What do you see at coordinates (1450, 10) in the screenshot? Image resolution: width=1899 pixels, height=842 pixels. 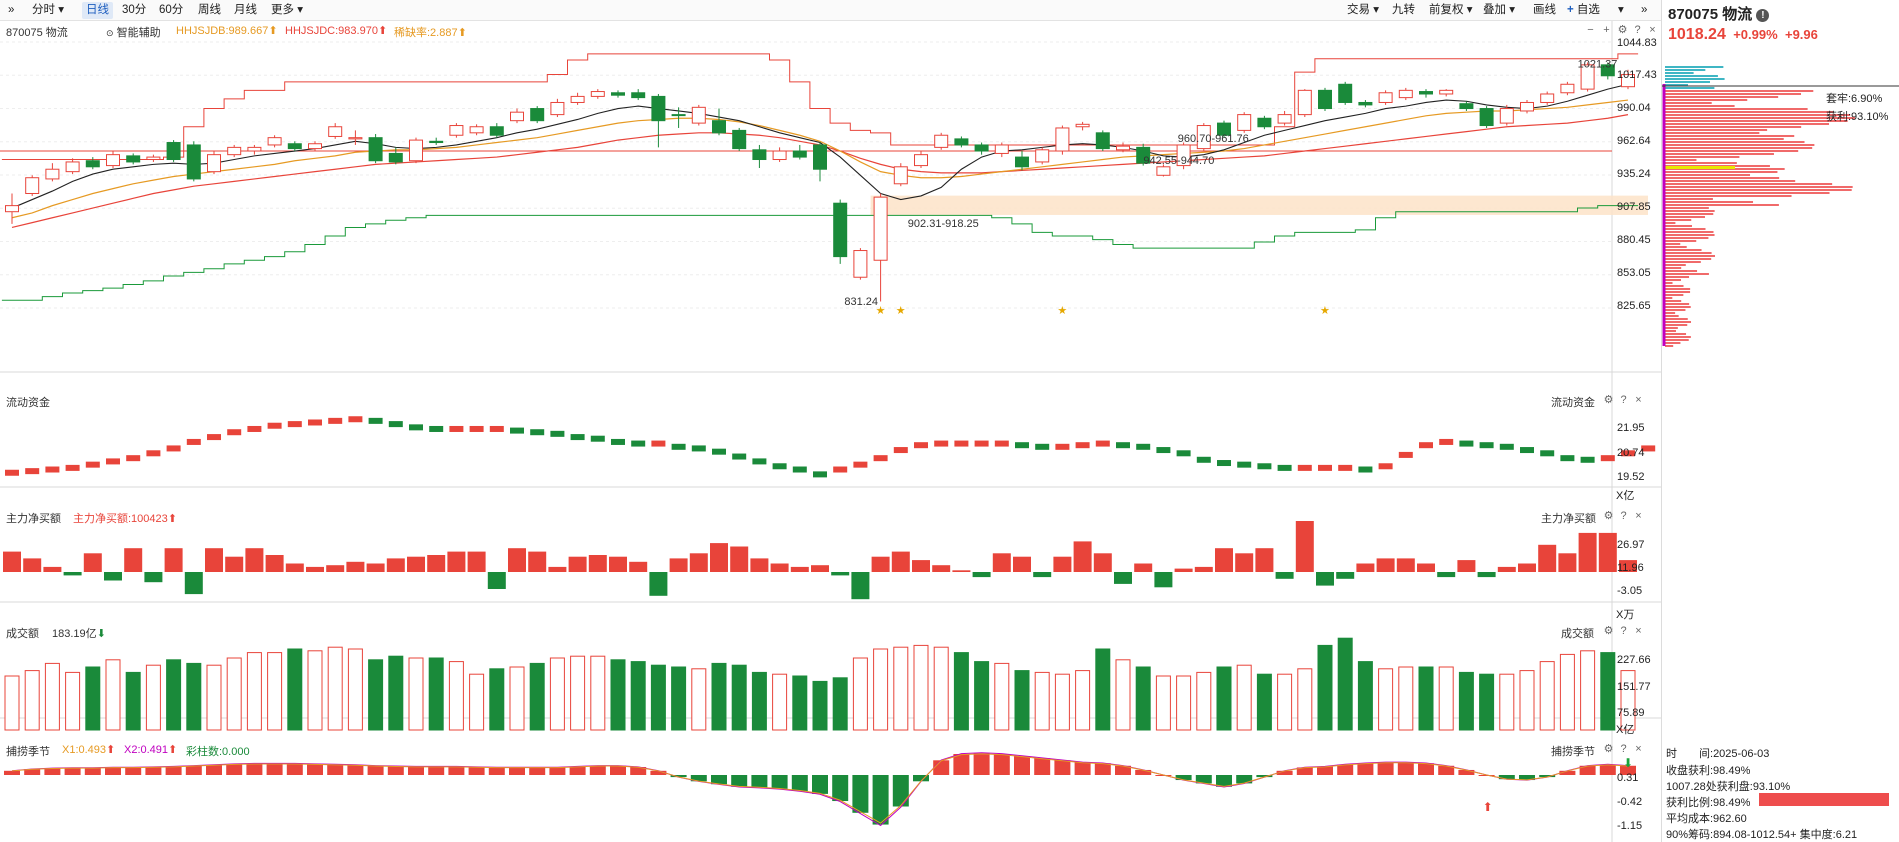 I see `toolbar-right-2: 前复权 ▾` at bounding box center [1450, 10].